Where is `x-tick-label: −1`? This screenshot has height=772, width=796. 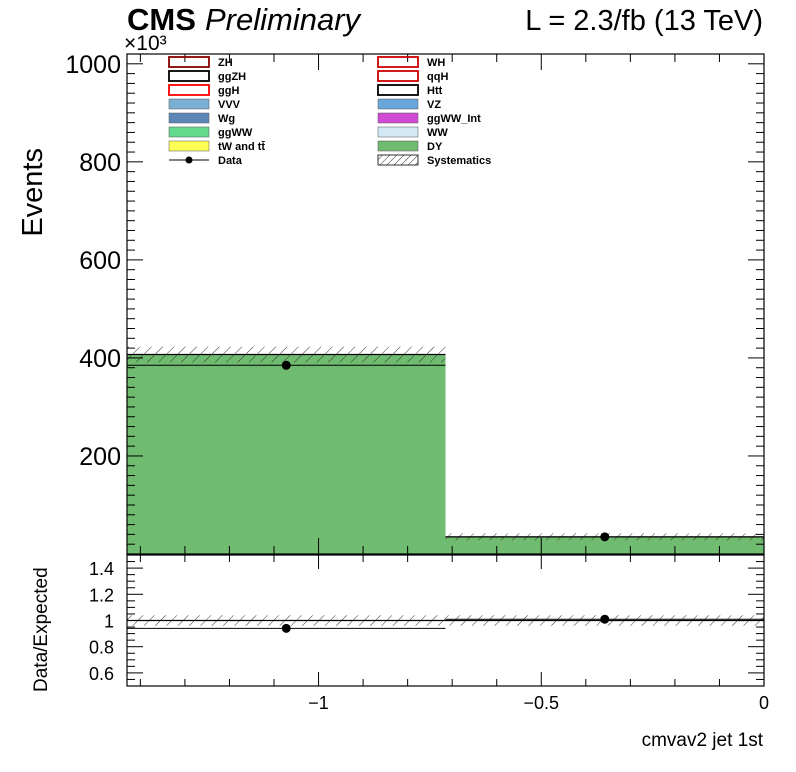
x-tick-label: −1 is located at coordinates (318, 703).